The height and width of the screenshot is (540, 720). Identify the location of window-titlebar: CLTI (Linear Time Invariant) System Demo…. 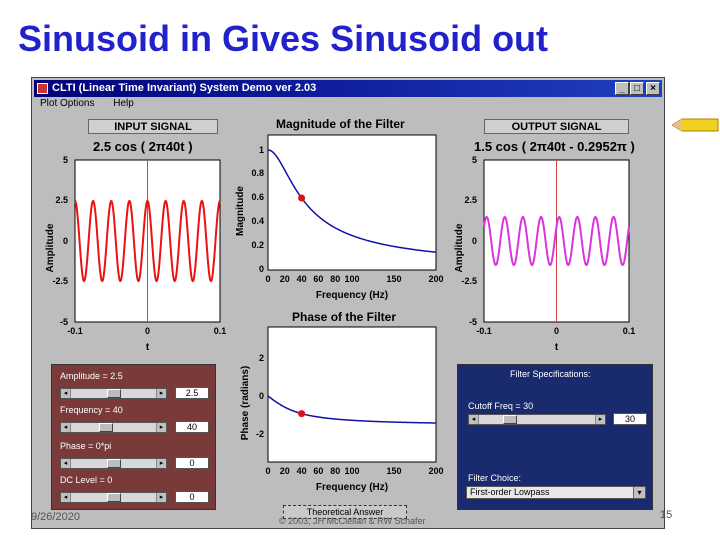
(348, 88).